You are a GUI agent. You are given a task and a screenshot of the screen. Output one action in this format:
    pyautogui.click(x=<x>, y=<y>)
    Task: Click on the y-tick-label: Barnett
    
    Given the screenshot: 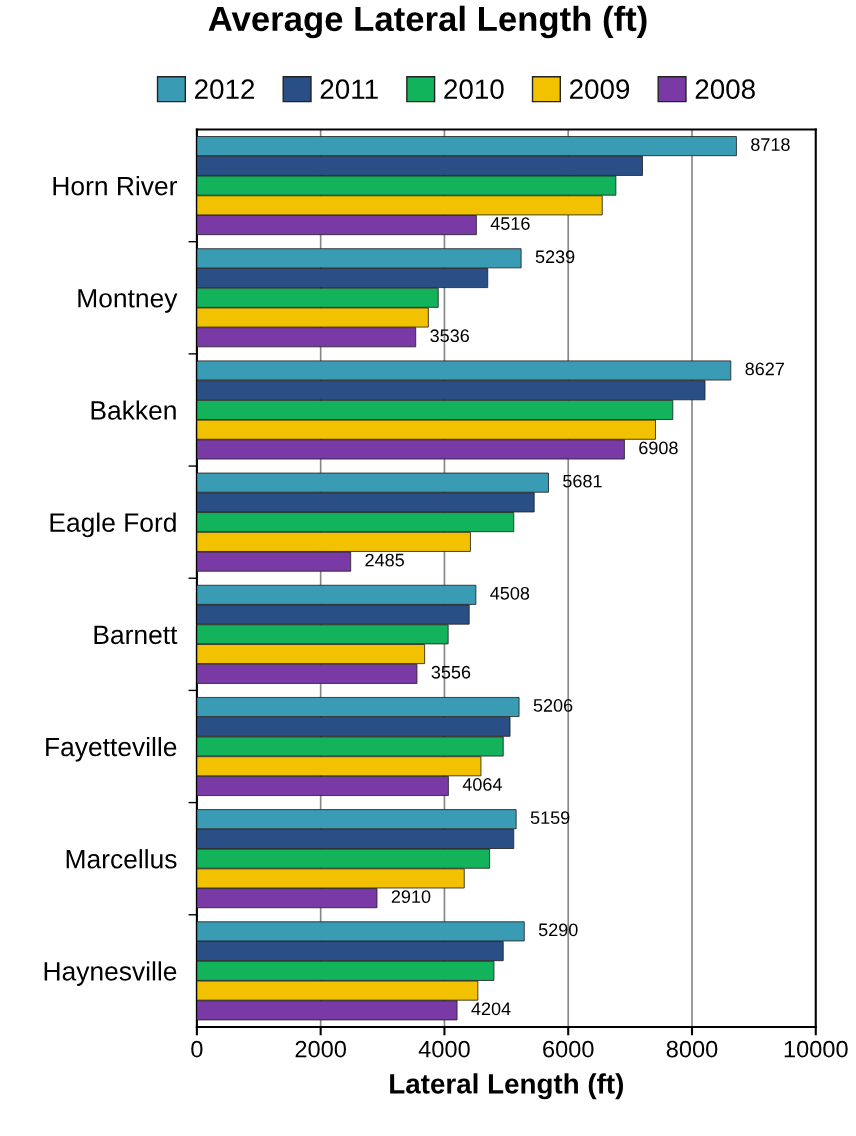 What is the action you would take?
    pyautogui.click(x=136, y=635)
    